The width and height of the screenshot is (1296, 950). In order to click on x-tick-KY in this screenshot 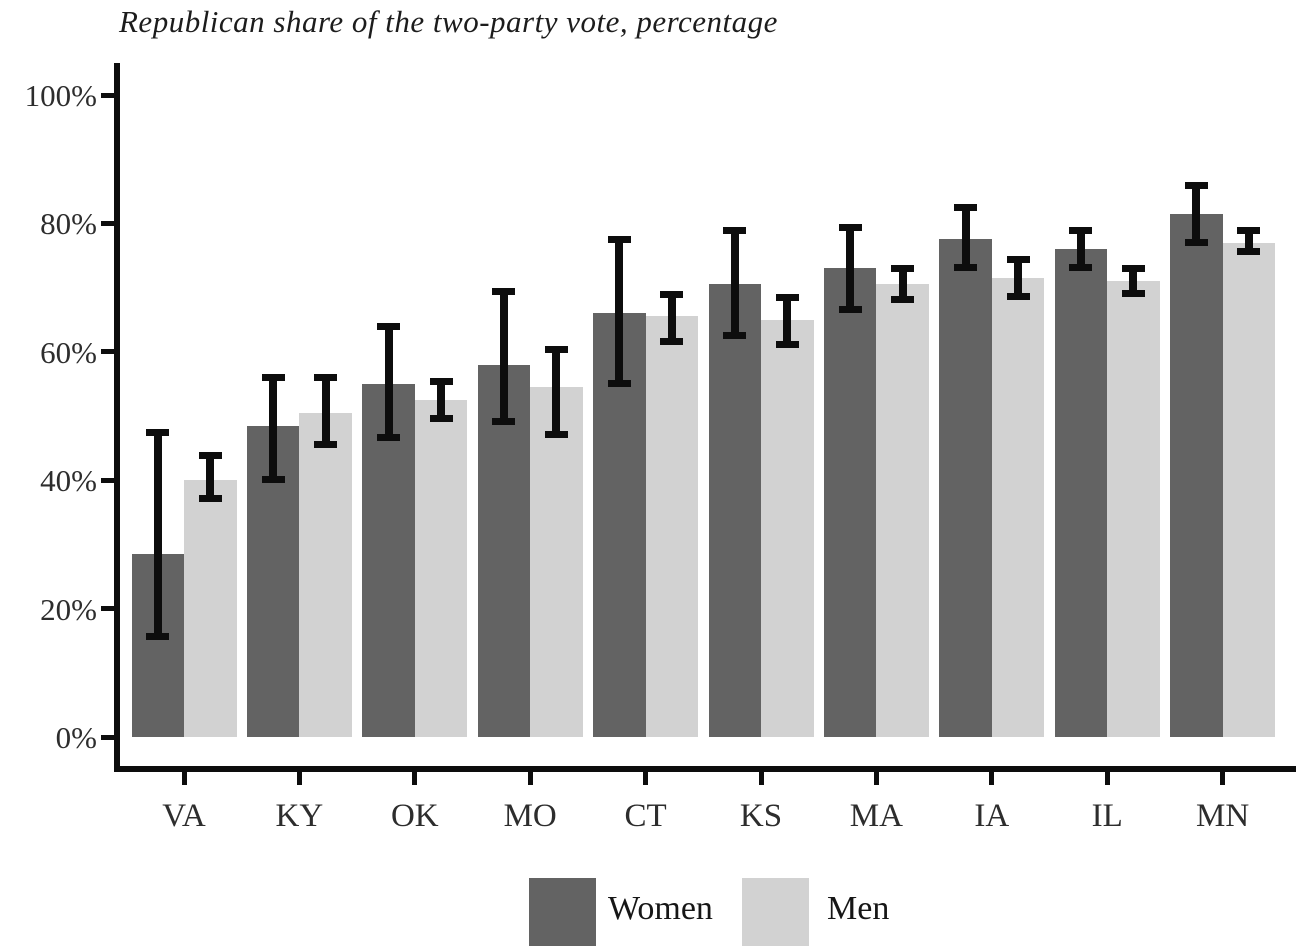, I will do `click(299, 778)`.